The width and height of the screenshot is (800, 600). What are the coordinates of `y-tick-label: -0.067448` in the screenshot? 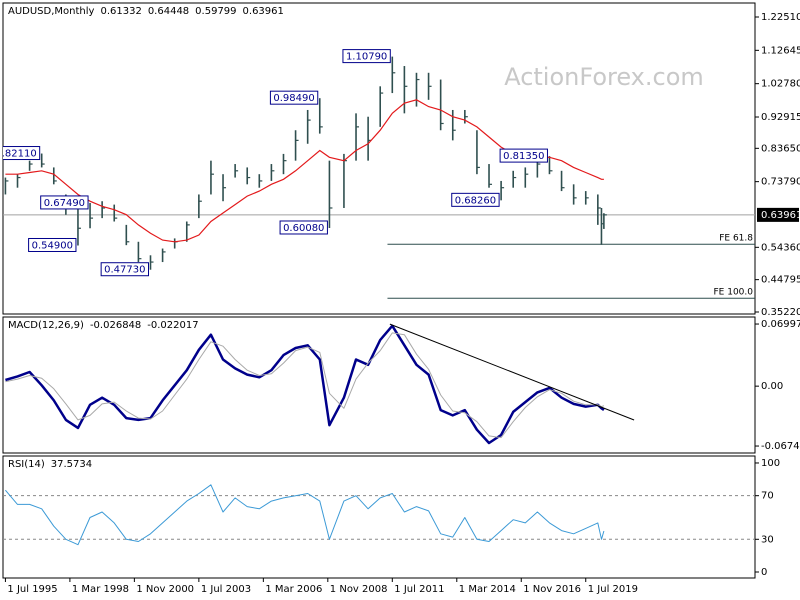 It's located at (780, 446).